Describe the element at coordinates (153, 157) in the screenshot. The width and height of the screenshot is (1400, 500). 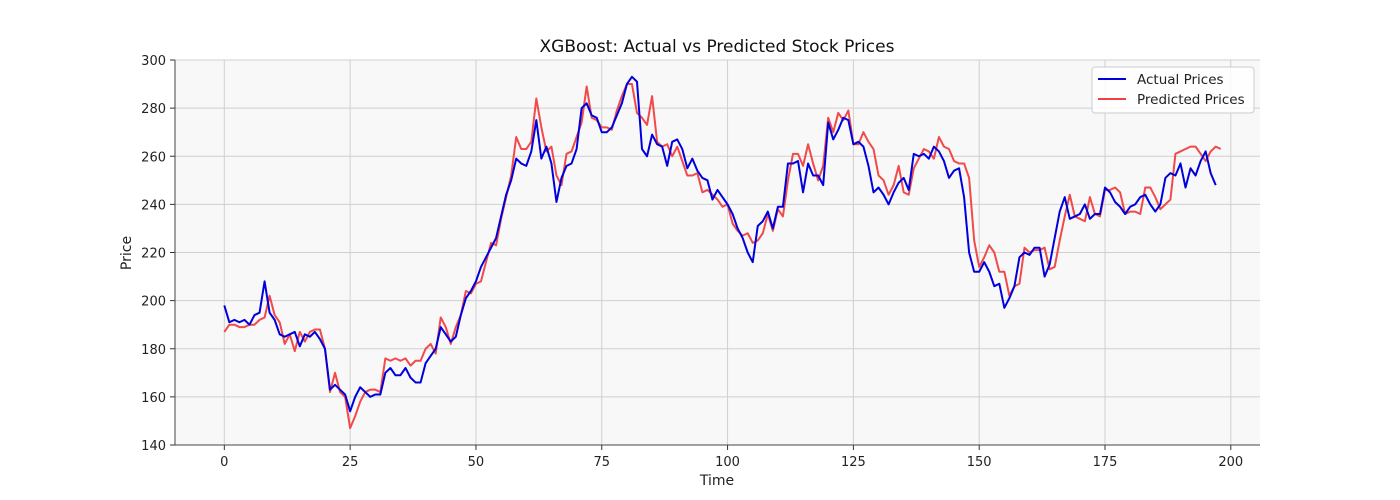
I see `y-tick-label: 260` at that location.